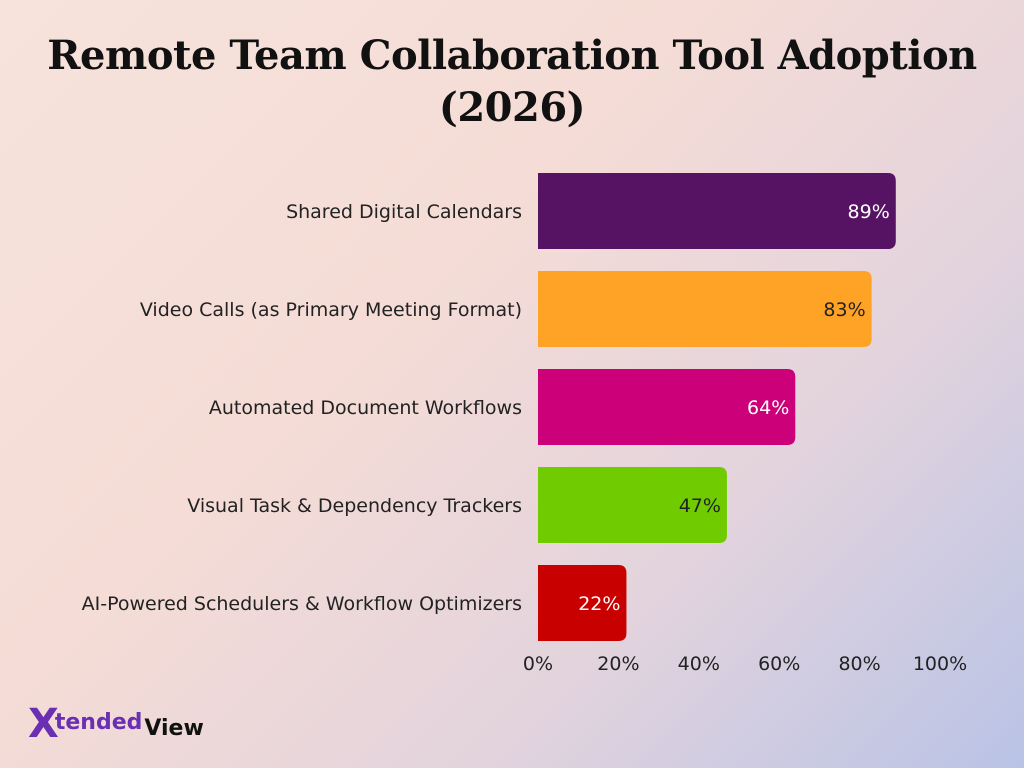  Describe the element at coordinates (699, 664) in the screenshot. I see `x-tick-label-3: 40%` at that location.